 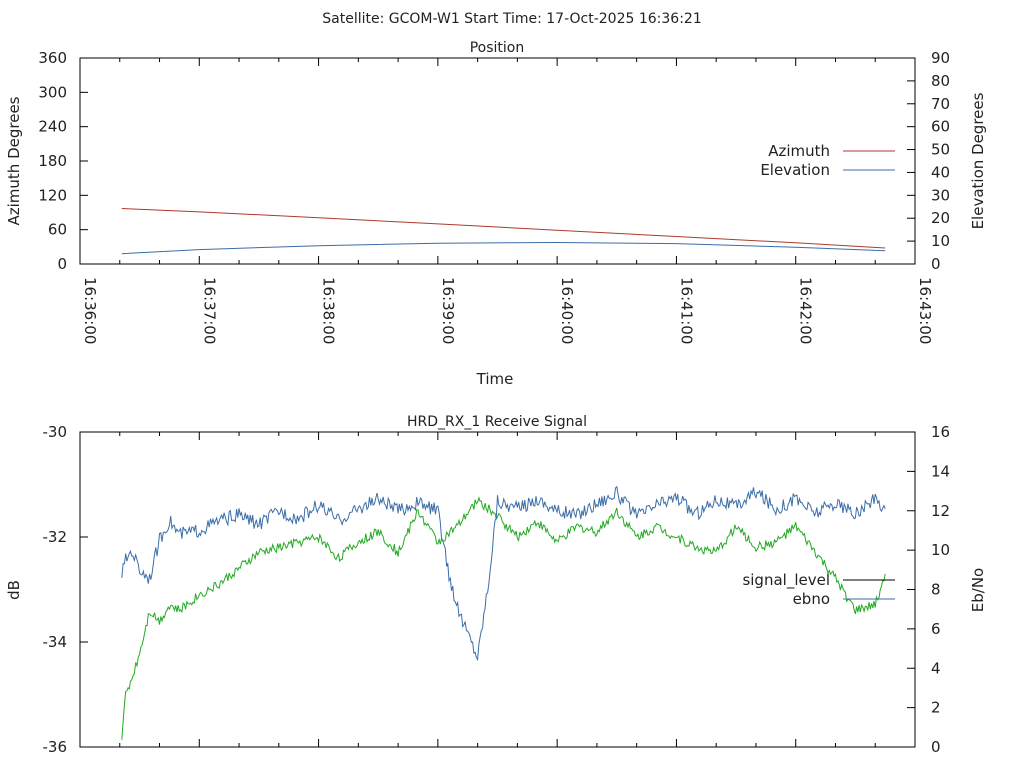 What do you see at coordinates (940, 150) in the screenshot?
I see `y2-tick-label: 50` at bounding box center [940, 150].